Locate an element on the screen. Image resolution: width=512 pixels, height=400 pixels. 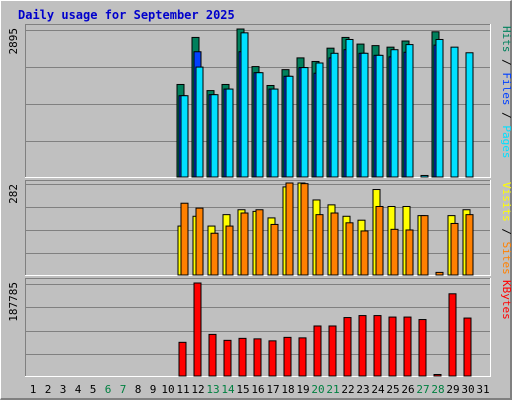
x-tick-label: 31 is located at coordinates (482, 389).